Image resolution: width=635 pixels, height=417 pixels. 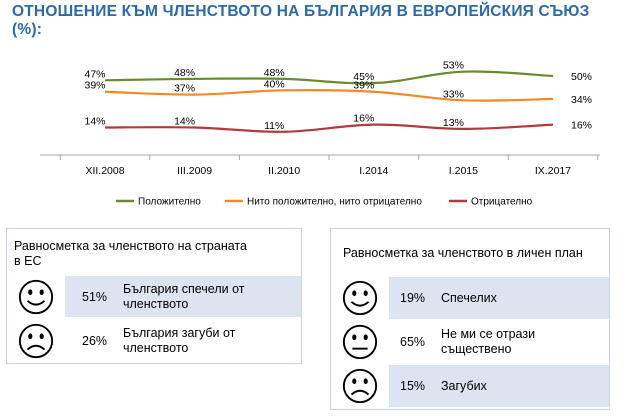 I want to click on row-label: България спечели от членството, so click(x=184, y=296).